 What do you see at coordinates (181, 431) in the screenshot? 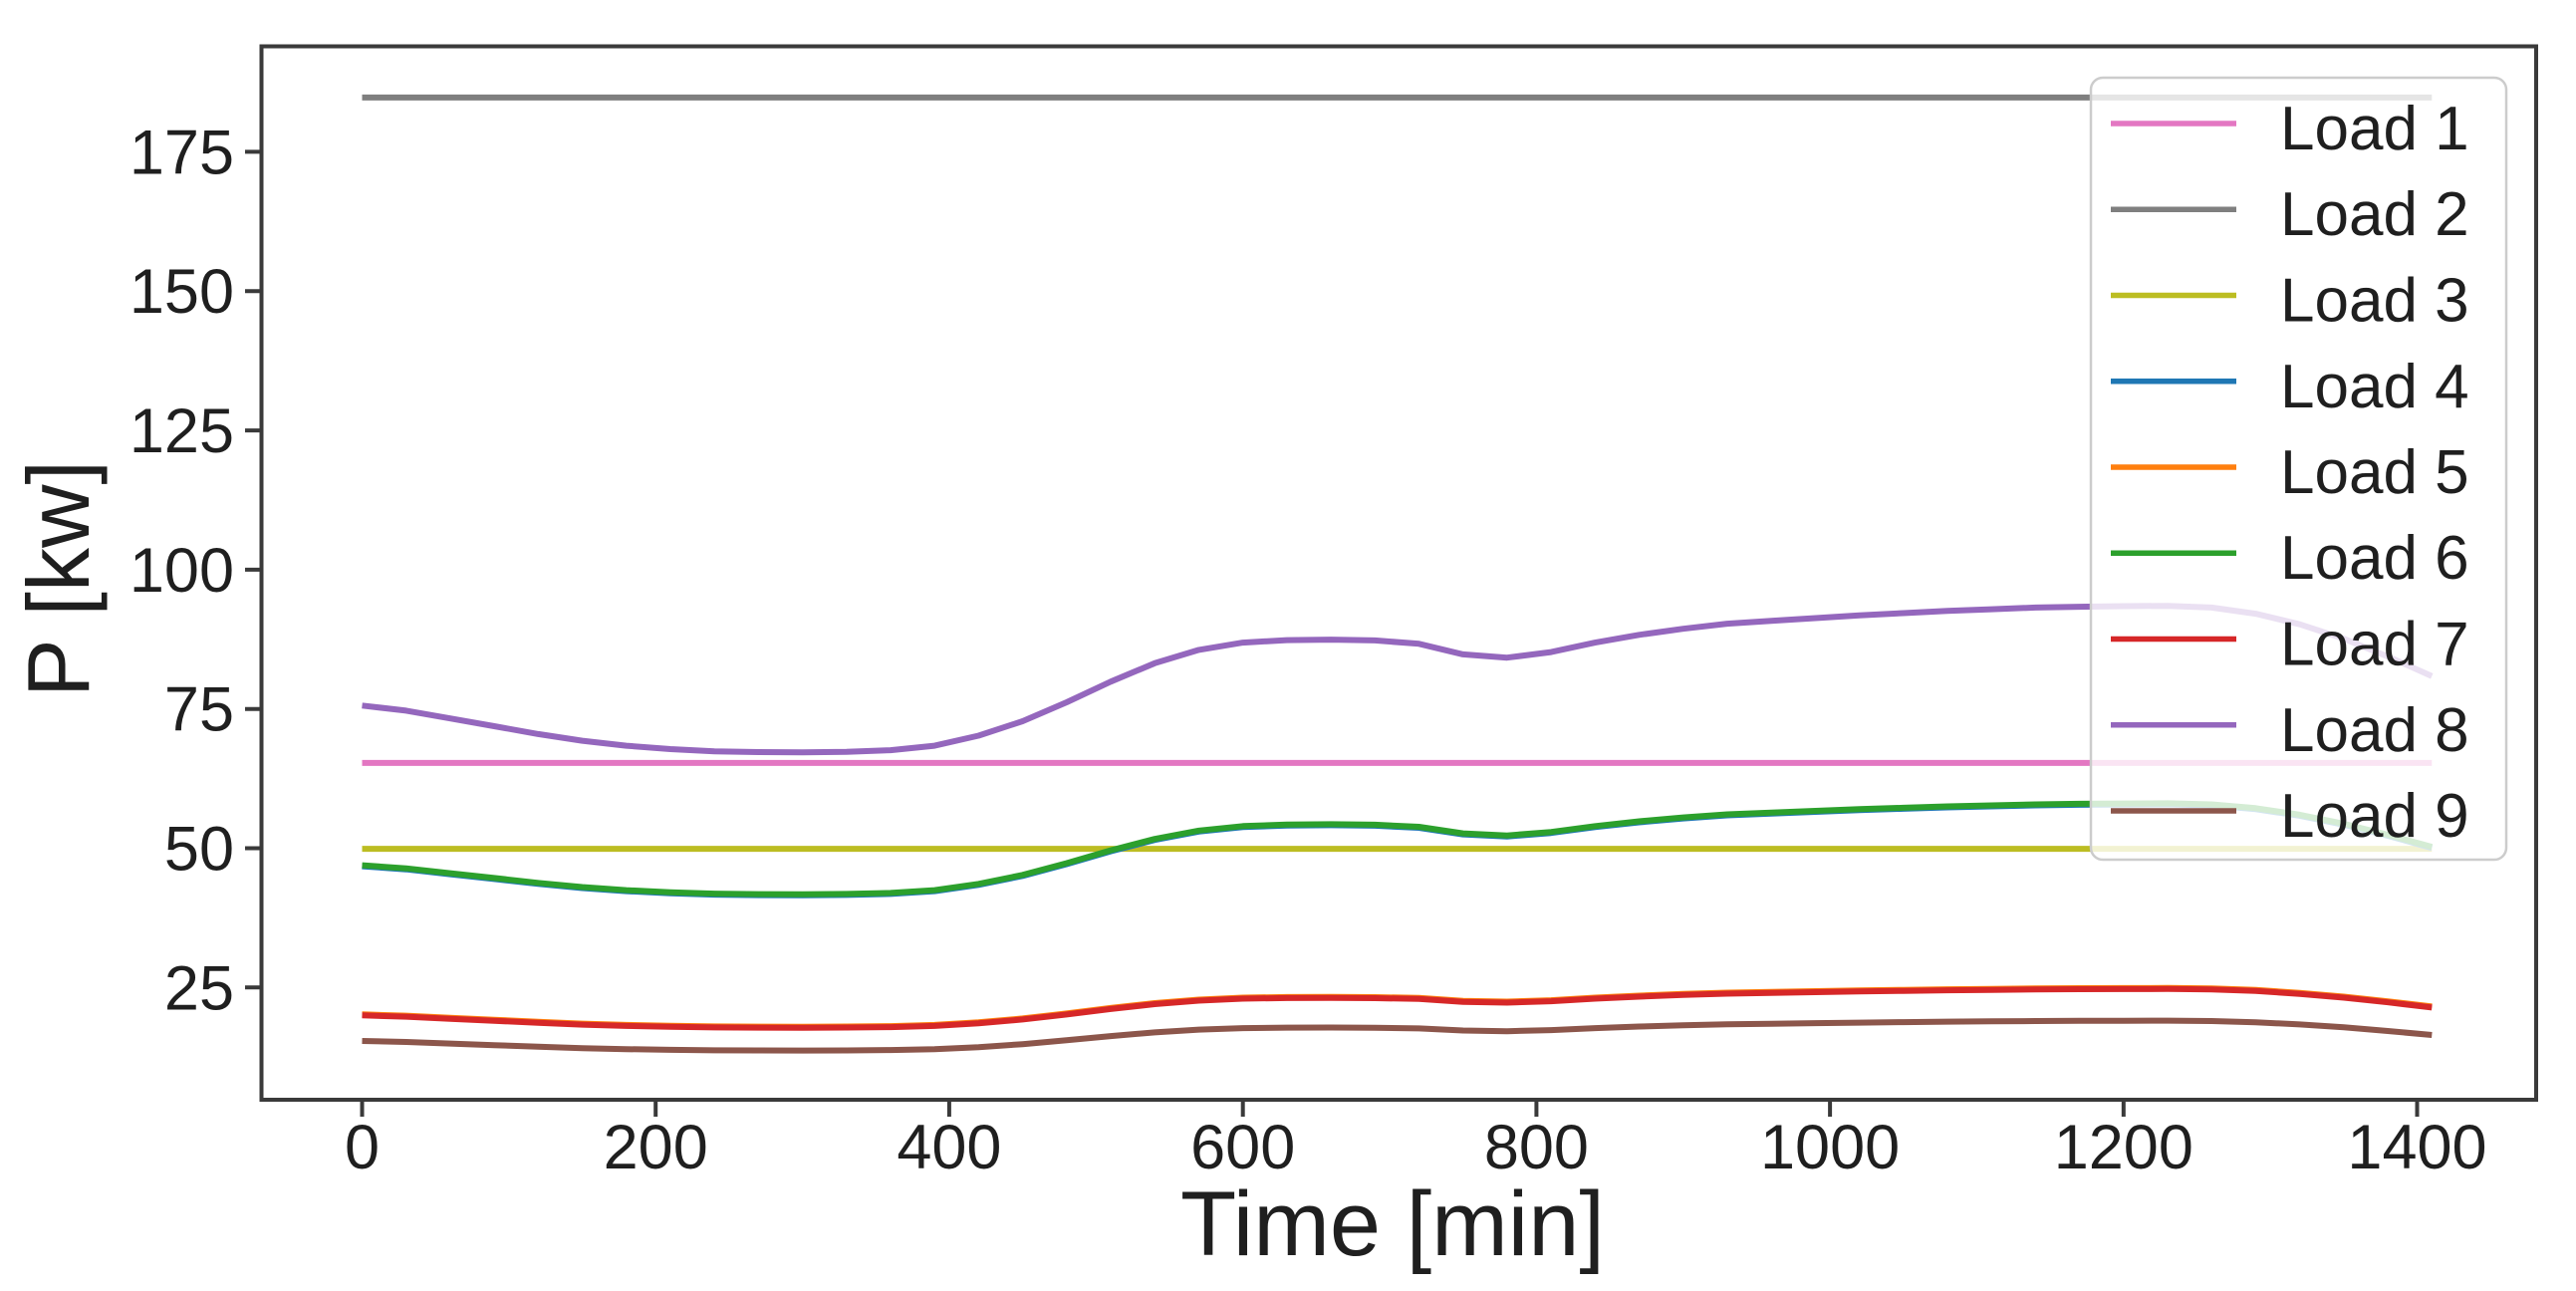
I see `svg-text: 125` at bounding box center [181, 431].